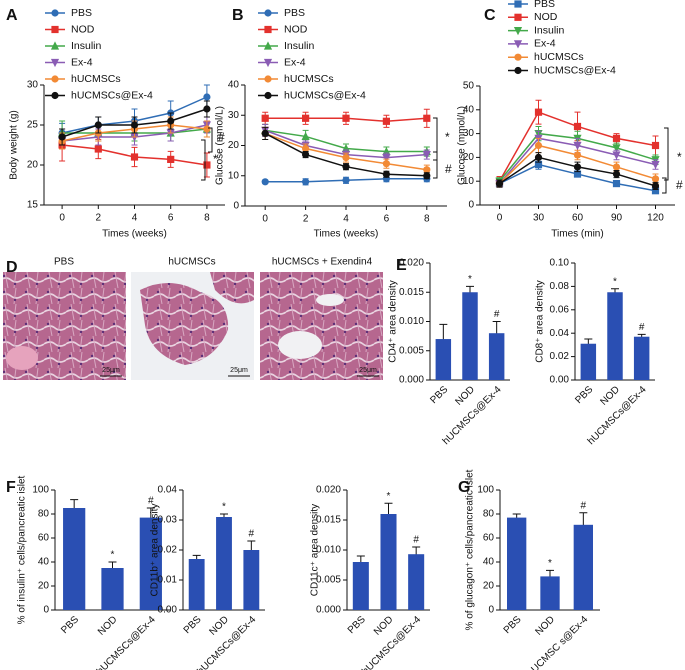  I want to click on x-tick-label: 90, so click(617, 218).